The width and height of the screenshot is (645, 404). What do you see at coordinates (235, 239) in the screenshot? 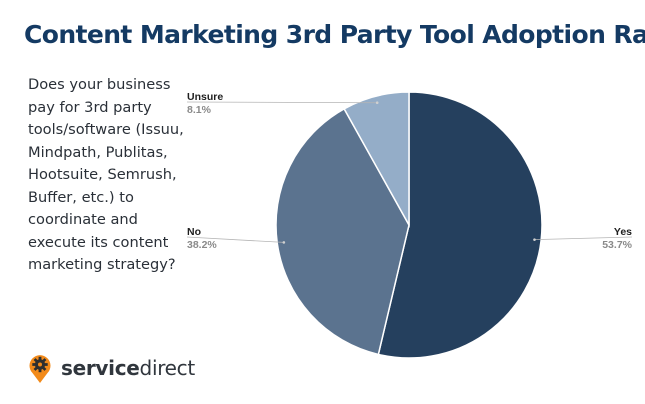
I see `leader-line-no` at bounding box center [235, 239].